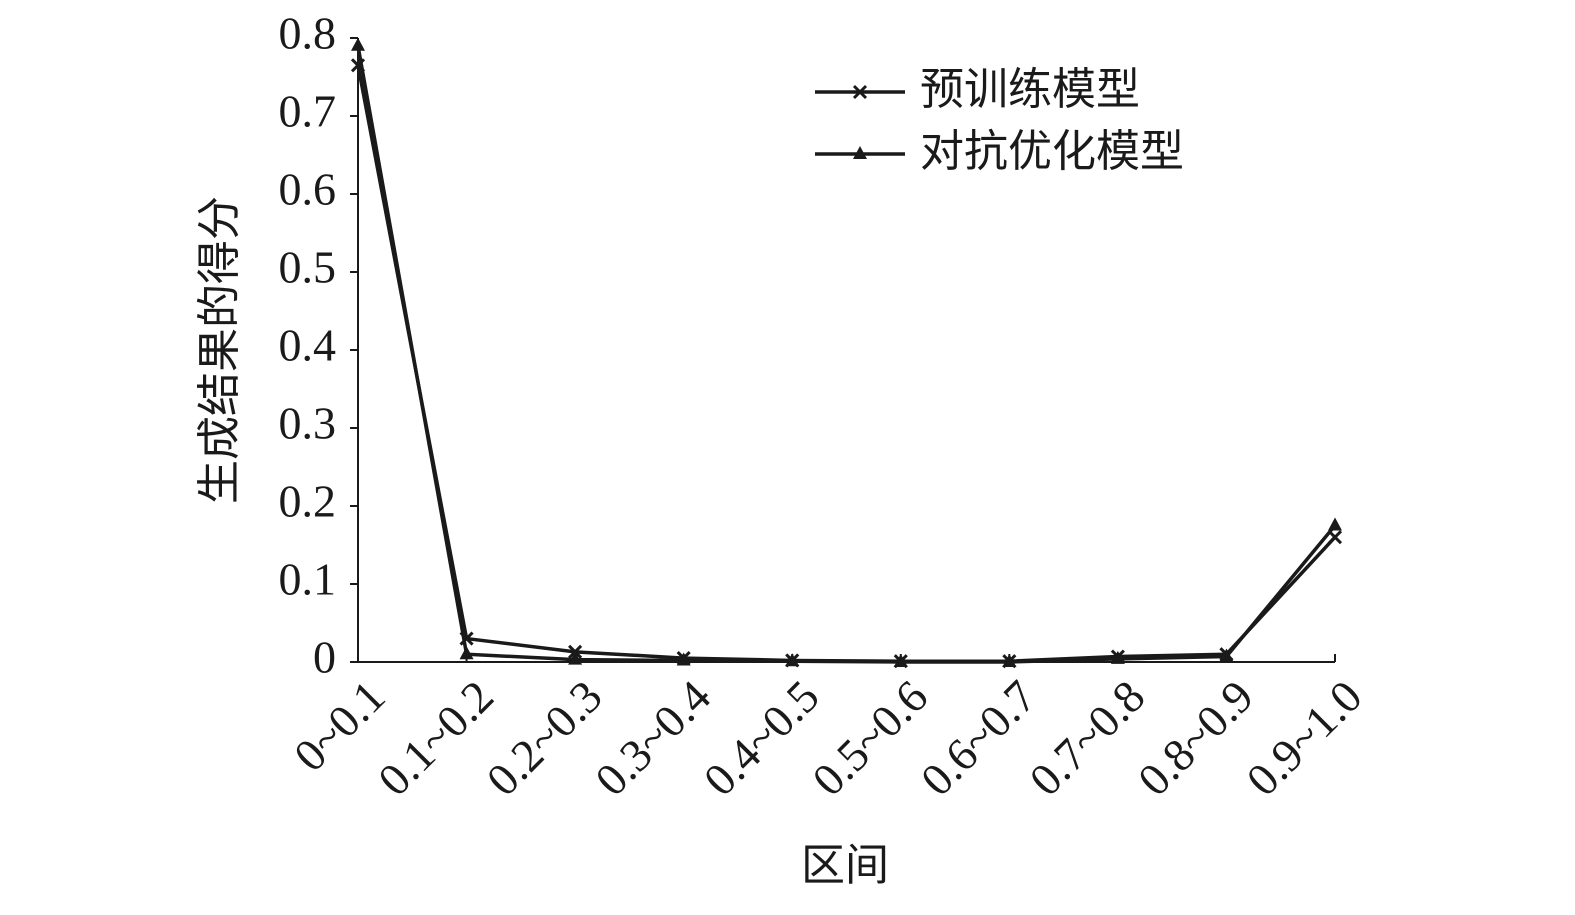  I want to click on y-tick-label: 0.7, so click(308, 111).